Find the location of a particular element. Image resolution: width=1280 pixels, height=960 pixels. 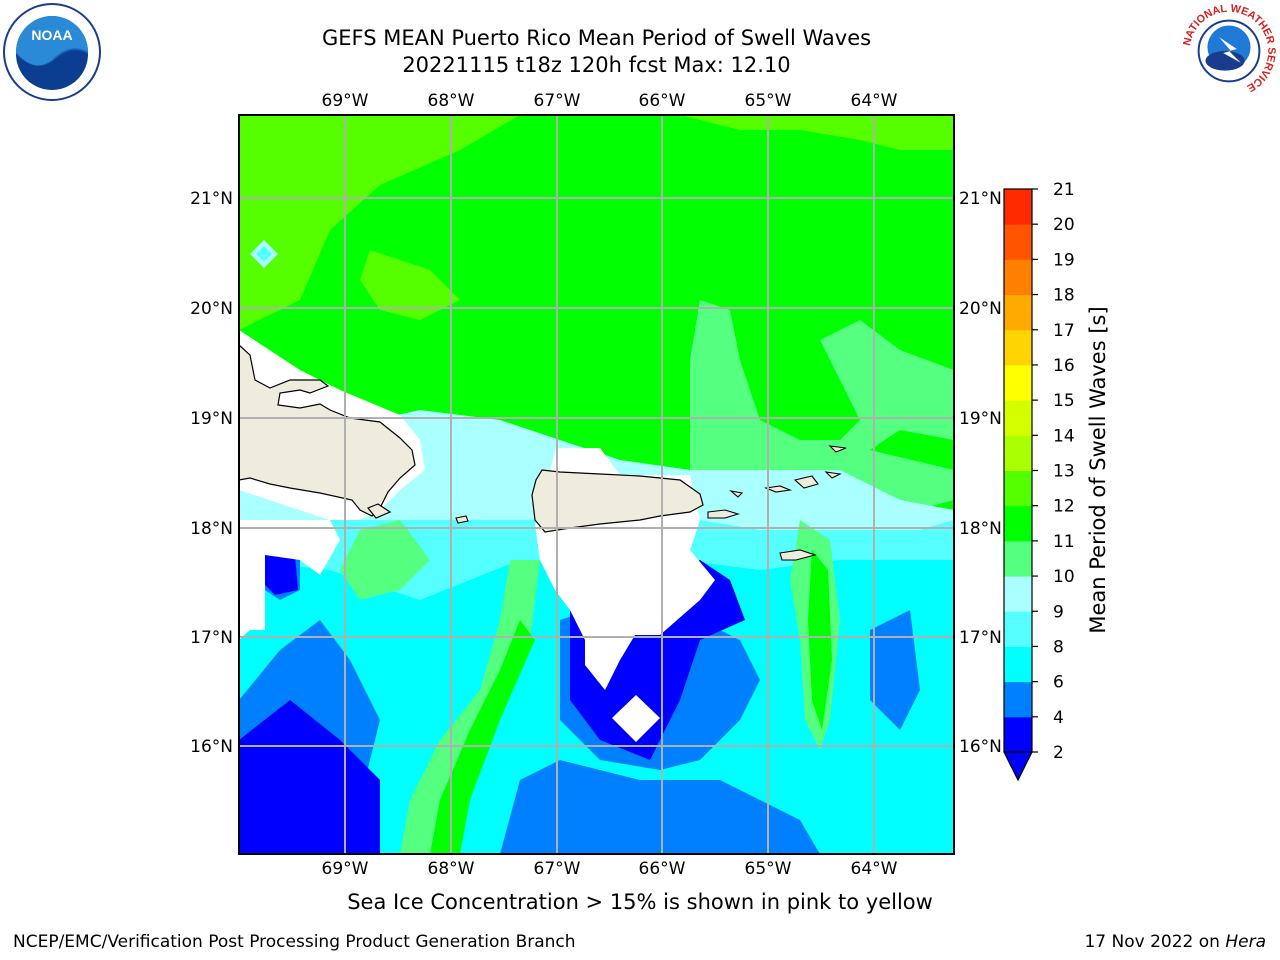

colorbar-tick-label: 14 is located at coordinates (1064, 436).